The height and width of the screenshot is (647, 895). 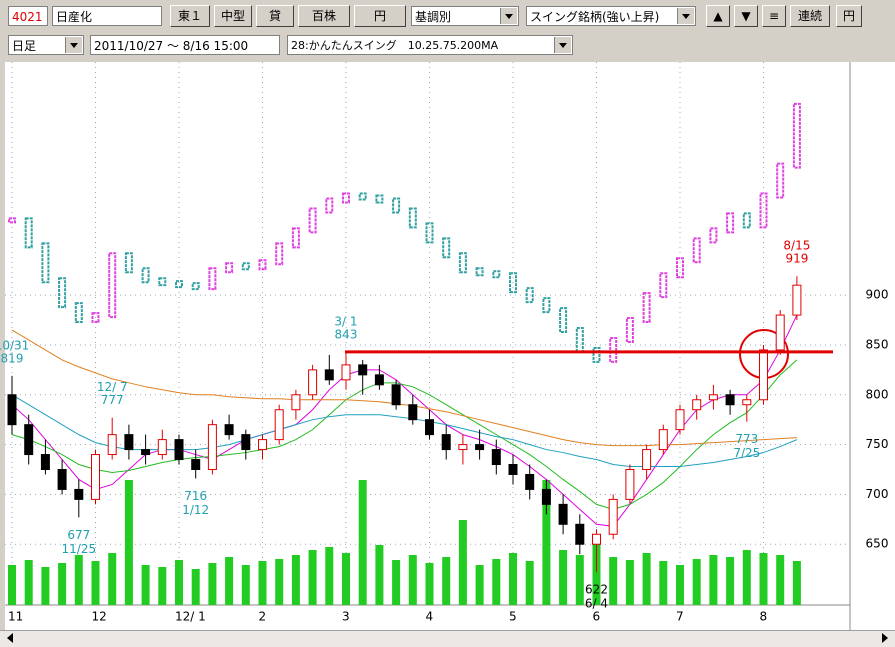 I want to click on mode-select: 基調別, so click(x=465, y=16).